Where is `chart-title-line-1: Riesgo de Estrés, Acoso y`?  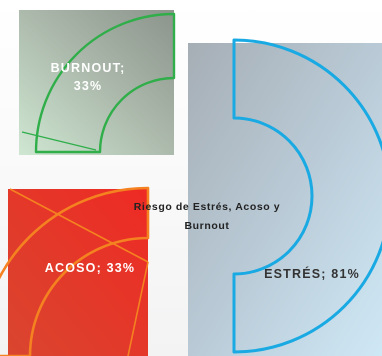
chart-title-line-1: Riesgo de Estrés, Acoso y is located at coordinates (207, 207).